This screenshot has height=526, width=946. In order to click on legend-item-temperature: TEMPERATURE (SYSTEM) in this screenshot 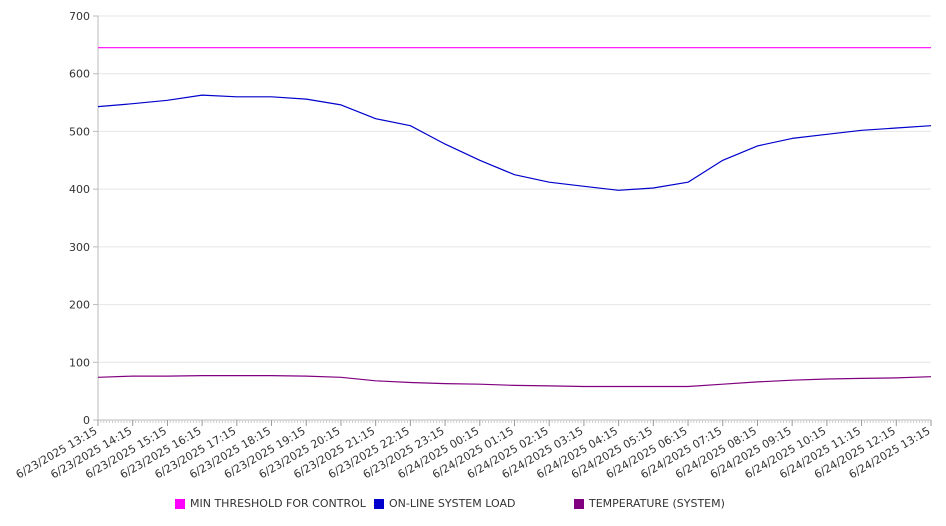, I will do `click(649, 503)`.